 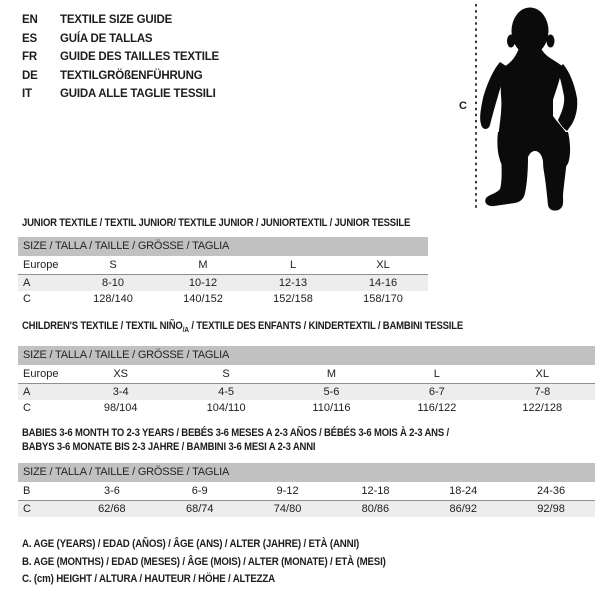 I want to click on lang-title: TEXTILE SIZE GUIDE, so click(x=116, y=20).